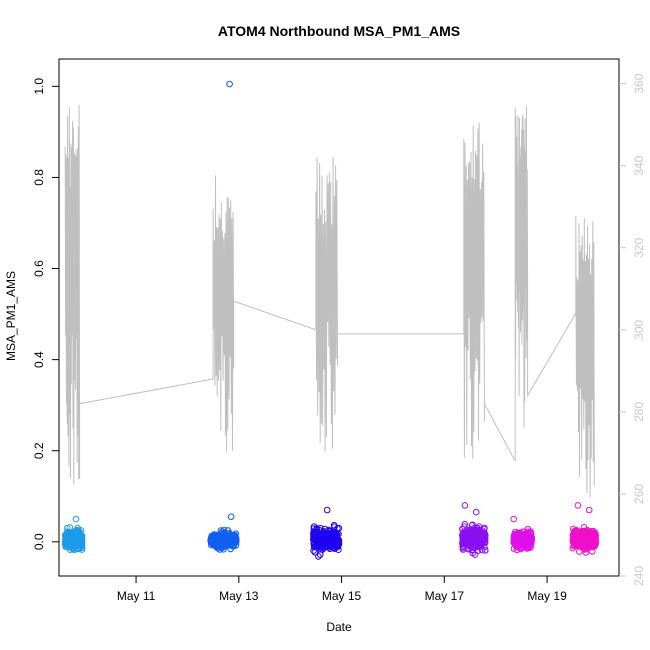 The image size is (650, 650). What do you see at coordinates (39, 450) in the screenshot?
I see `y-tick-label: 0.2` at bounding box center [39, 450].